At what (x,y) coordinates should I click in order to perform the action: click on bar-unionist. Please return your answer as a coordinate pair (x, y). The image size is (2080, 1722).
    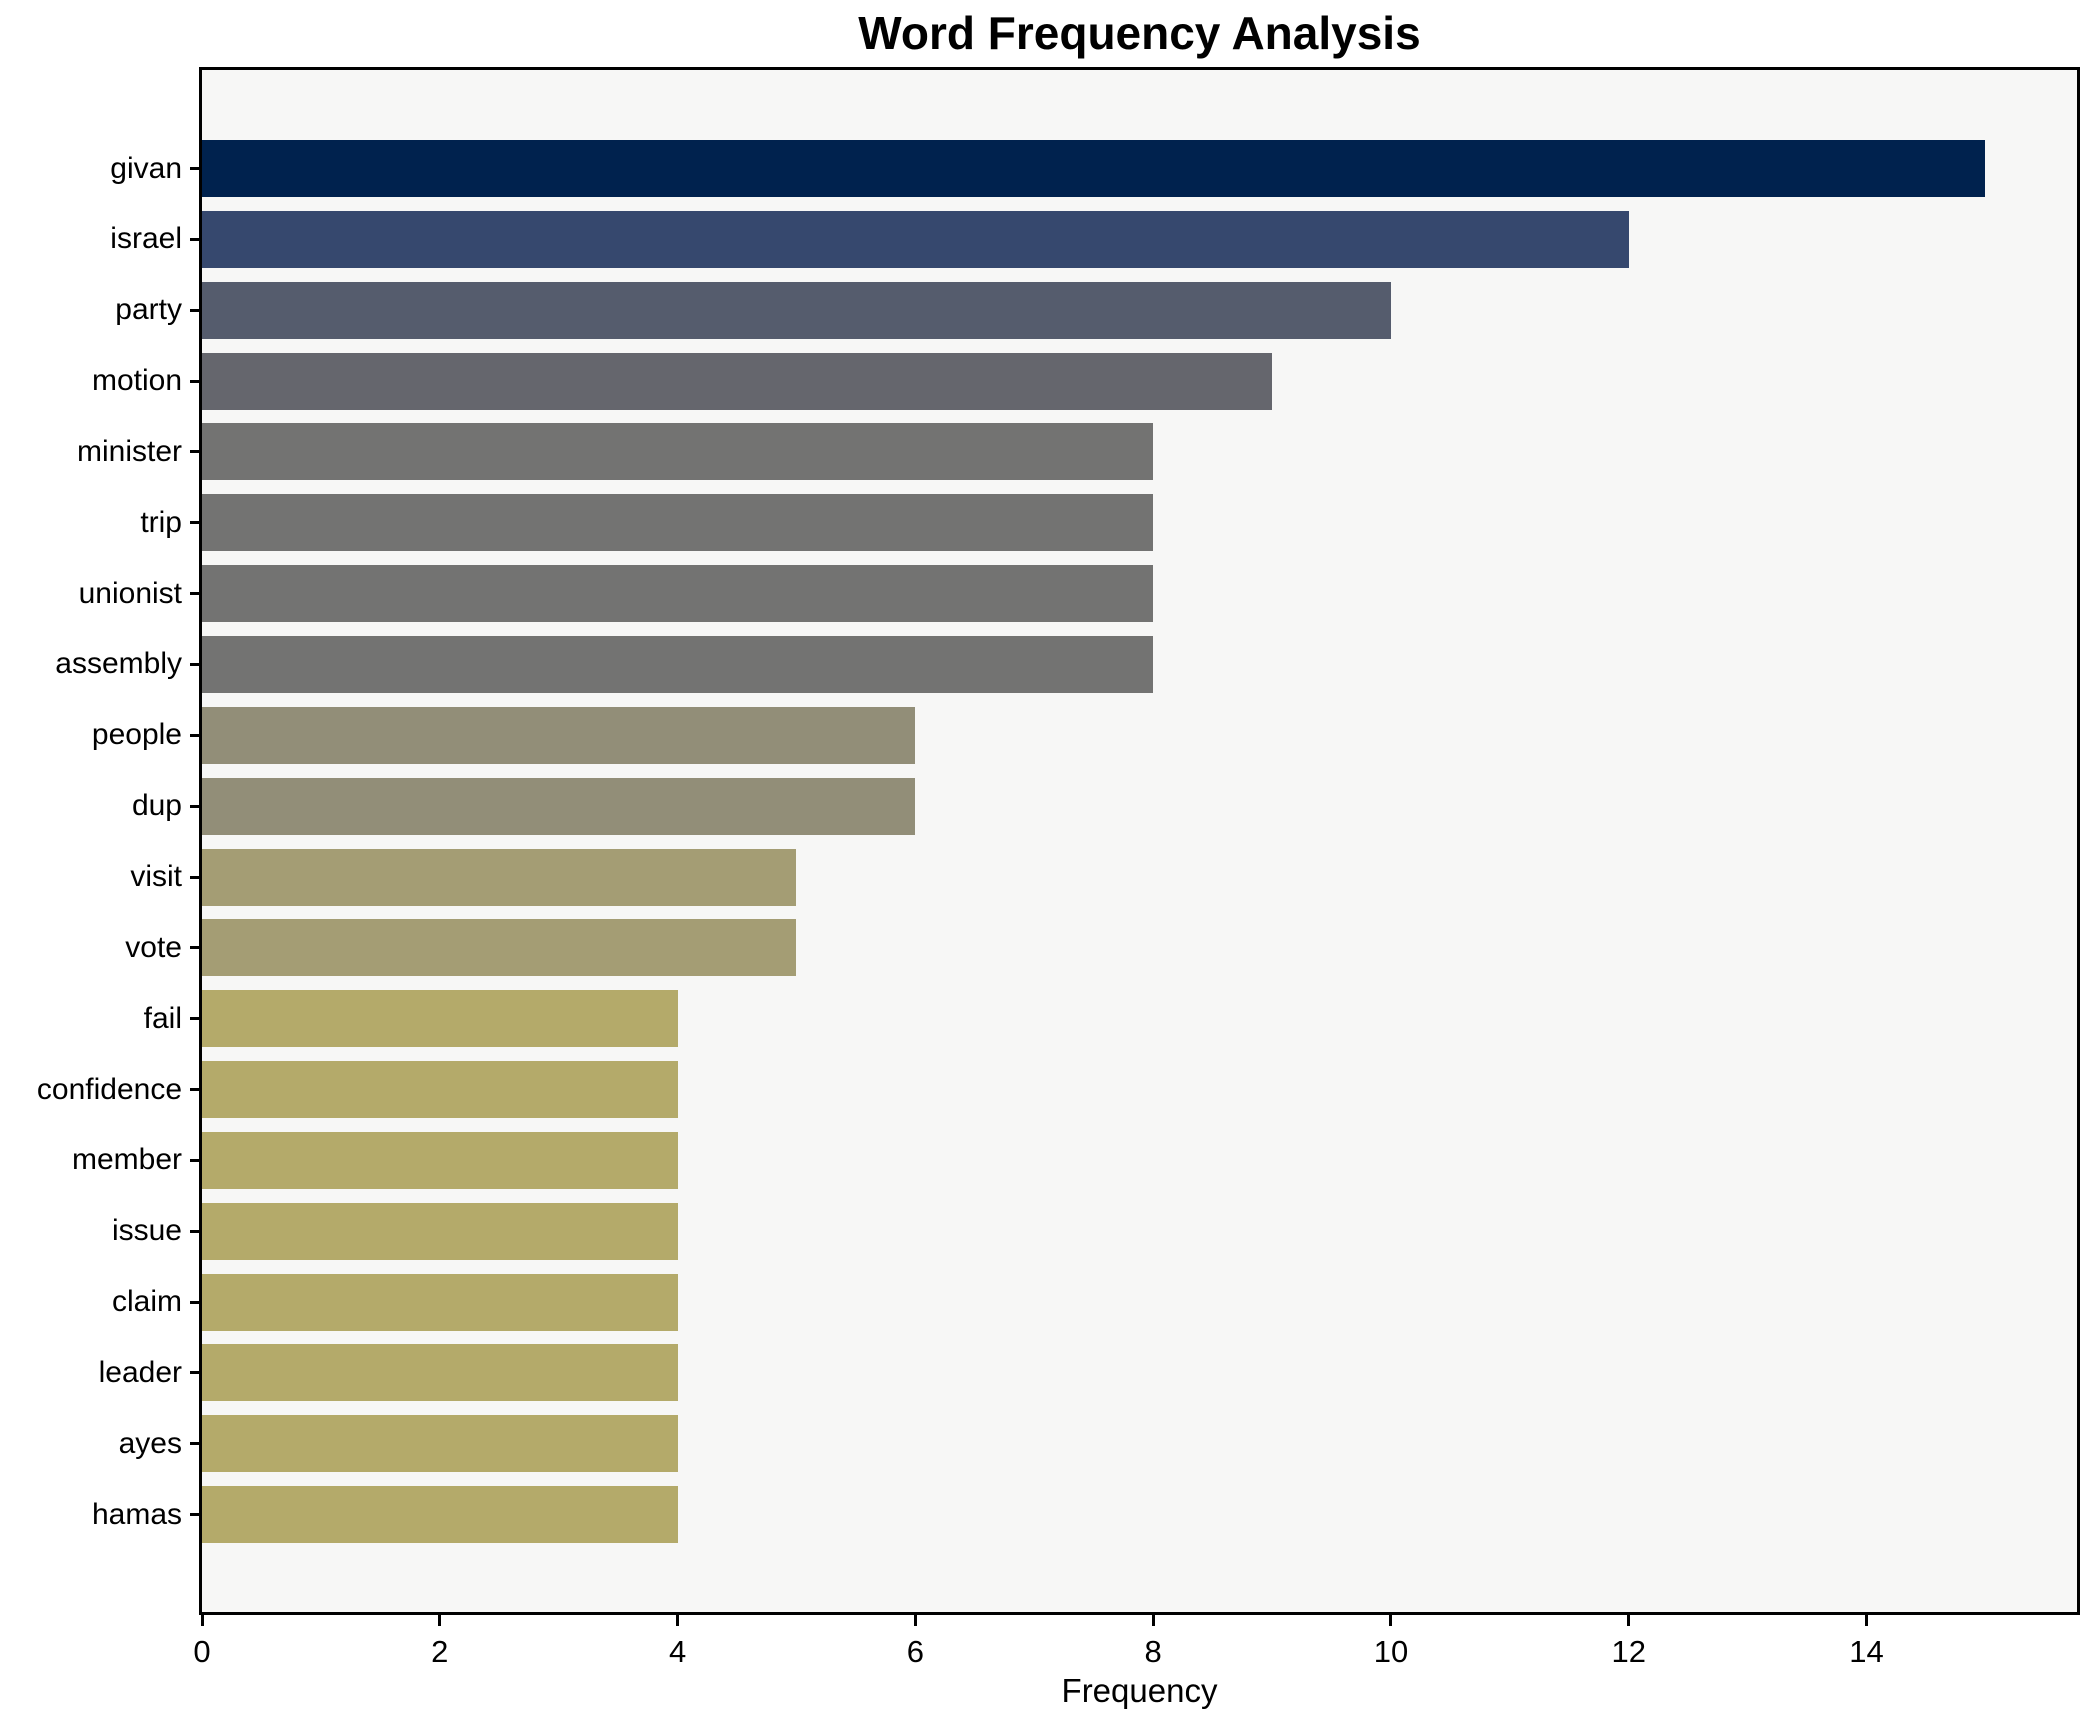
    Looking at the image, I should click on (678, 594).